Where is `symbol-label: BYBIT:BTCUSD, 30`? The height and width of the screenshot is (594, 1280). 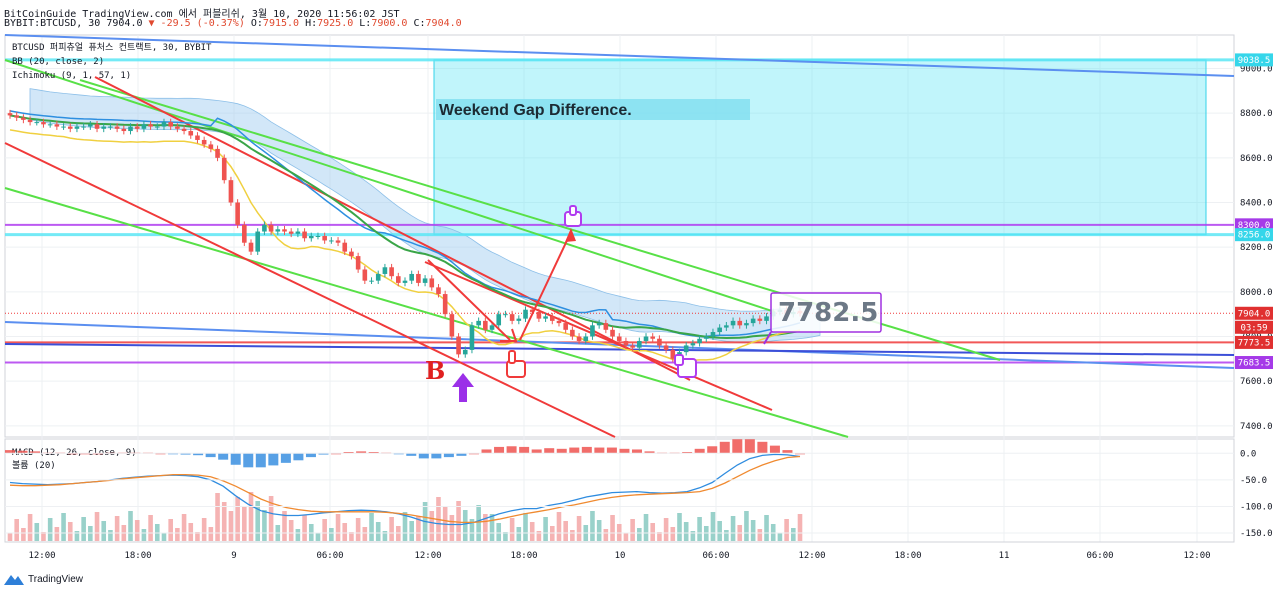 symbol-label: BYBIT:BTCUSD, 30 is located at coordinates (52, 23).